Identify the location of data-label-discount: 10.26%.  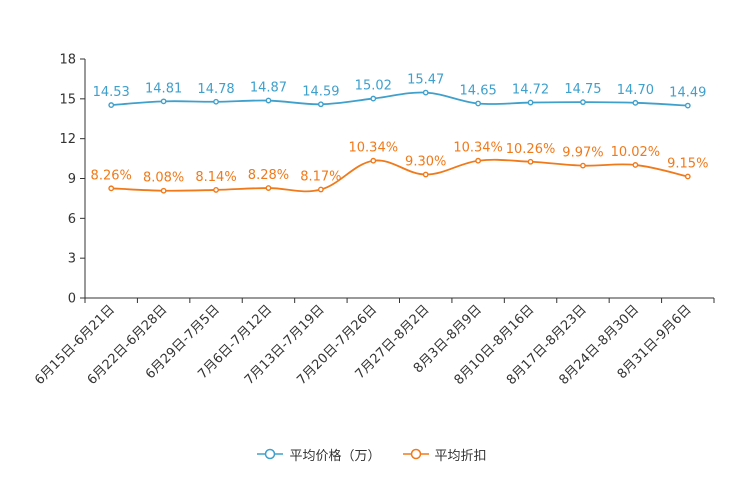
(531, 149).